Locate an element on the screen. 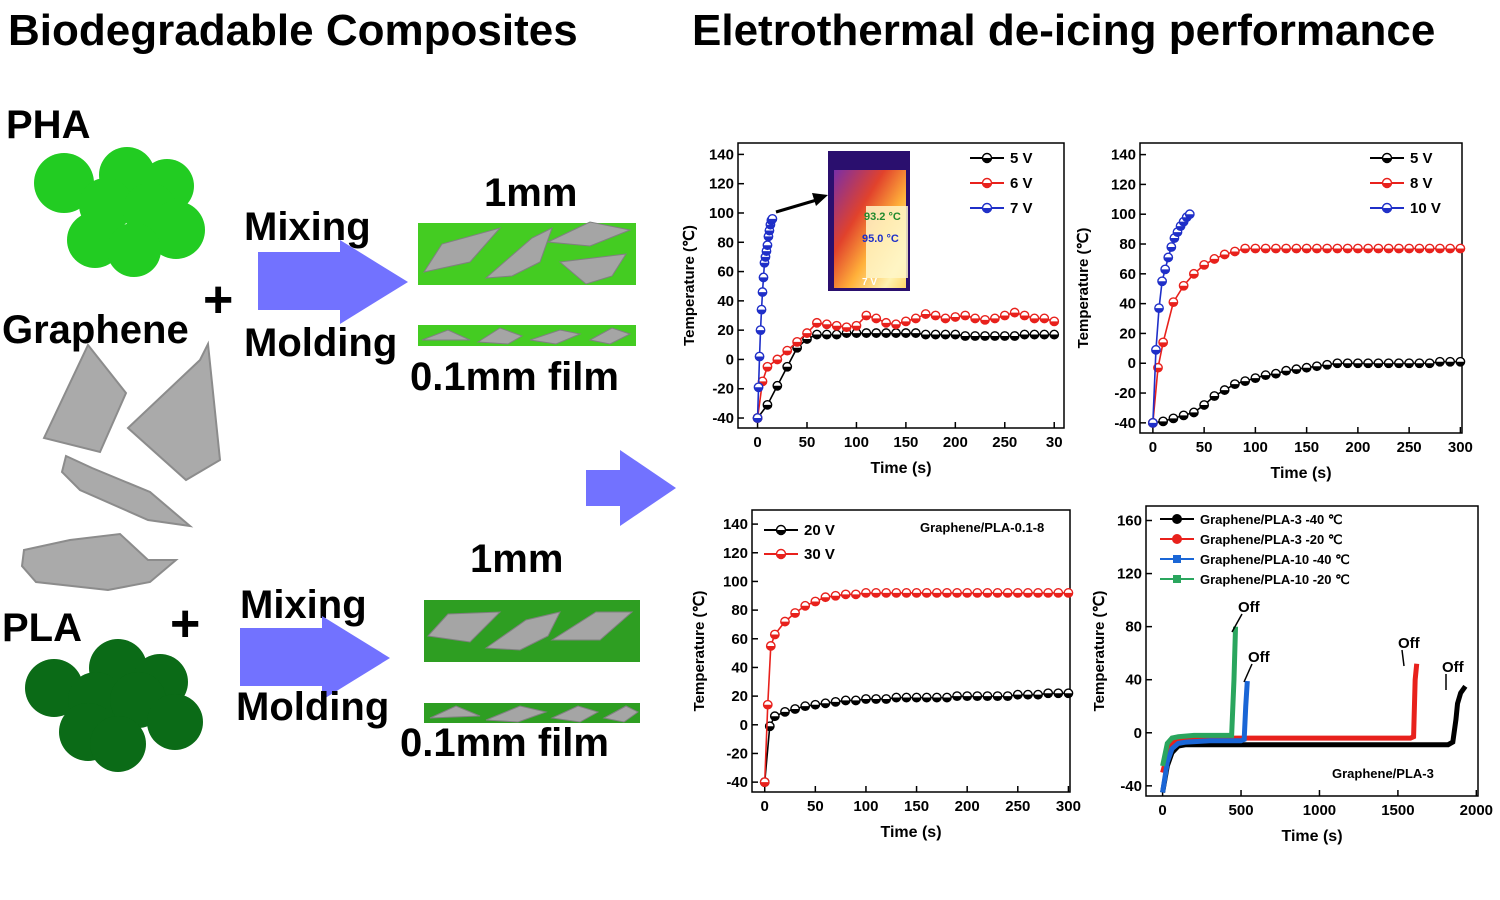 Image resolution: width=1500 pixels, height=900 pixels. y-tick-label: 0 is located at coordinates (1138, 733).